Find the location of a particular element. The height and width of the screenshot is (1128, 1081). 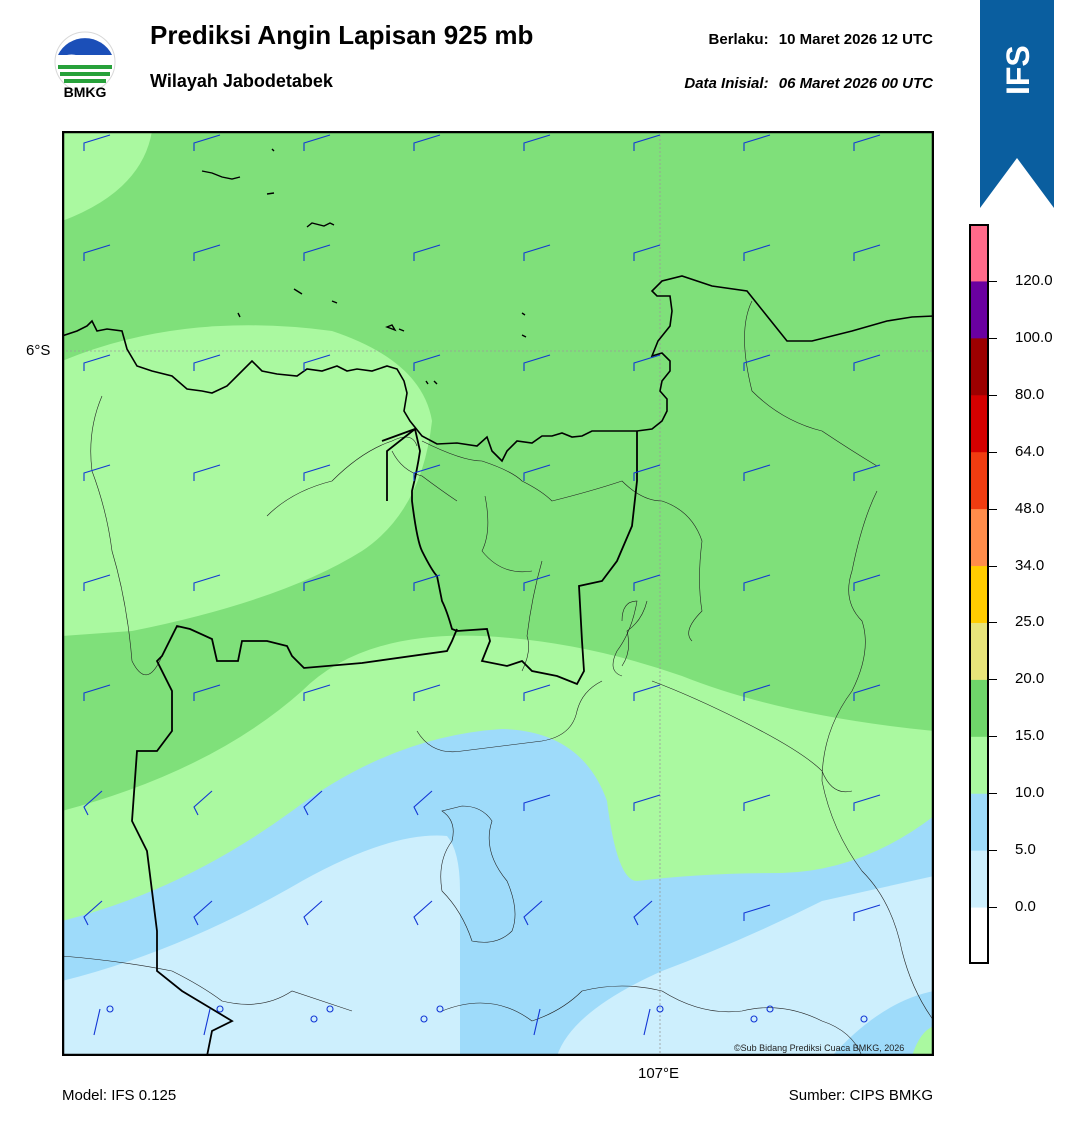

model-badge-text: IFS is located at coordinates (1018, 70).